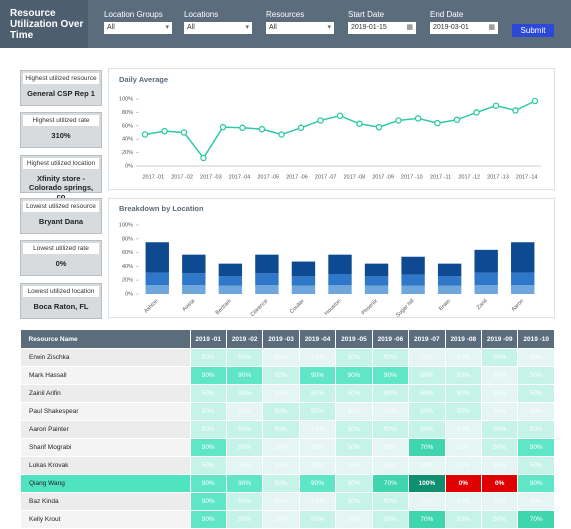 The height and width of the screenshot is (529, 571). I want to click on resource-name: Mark Hassall, so click(105, 375).